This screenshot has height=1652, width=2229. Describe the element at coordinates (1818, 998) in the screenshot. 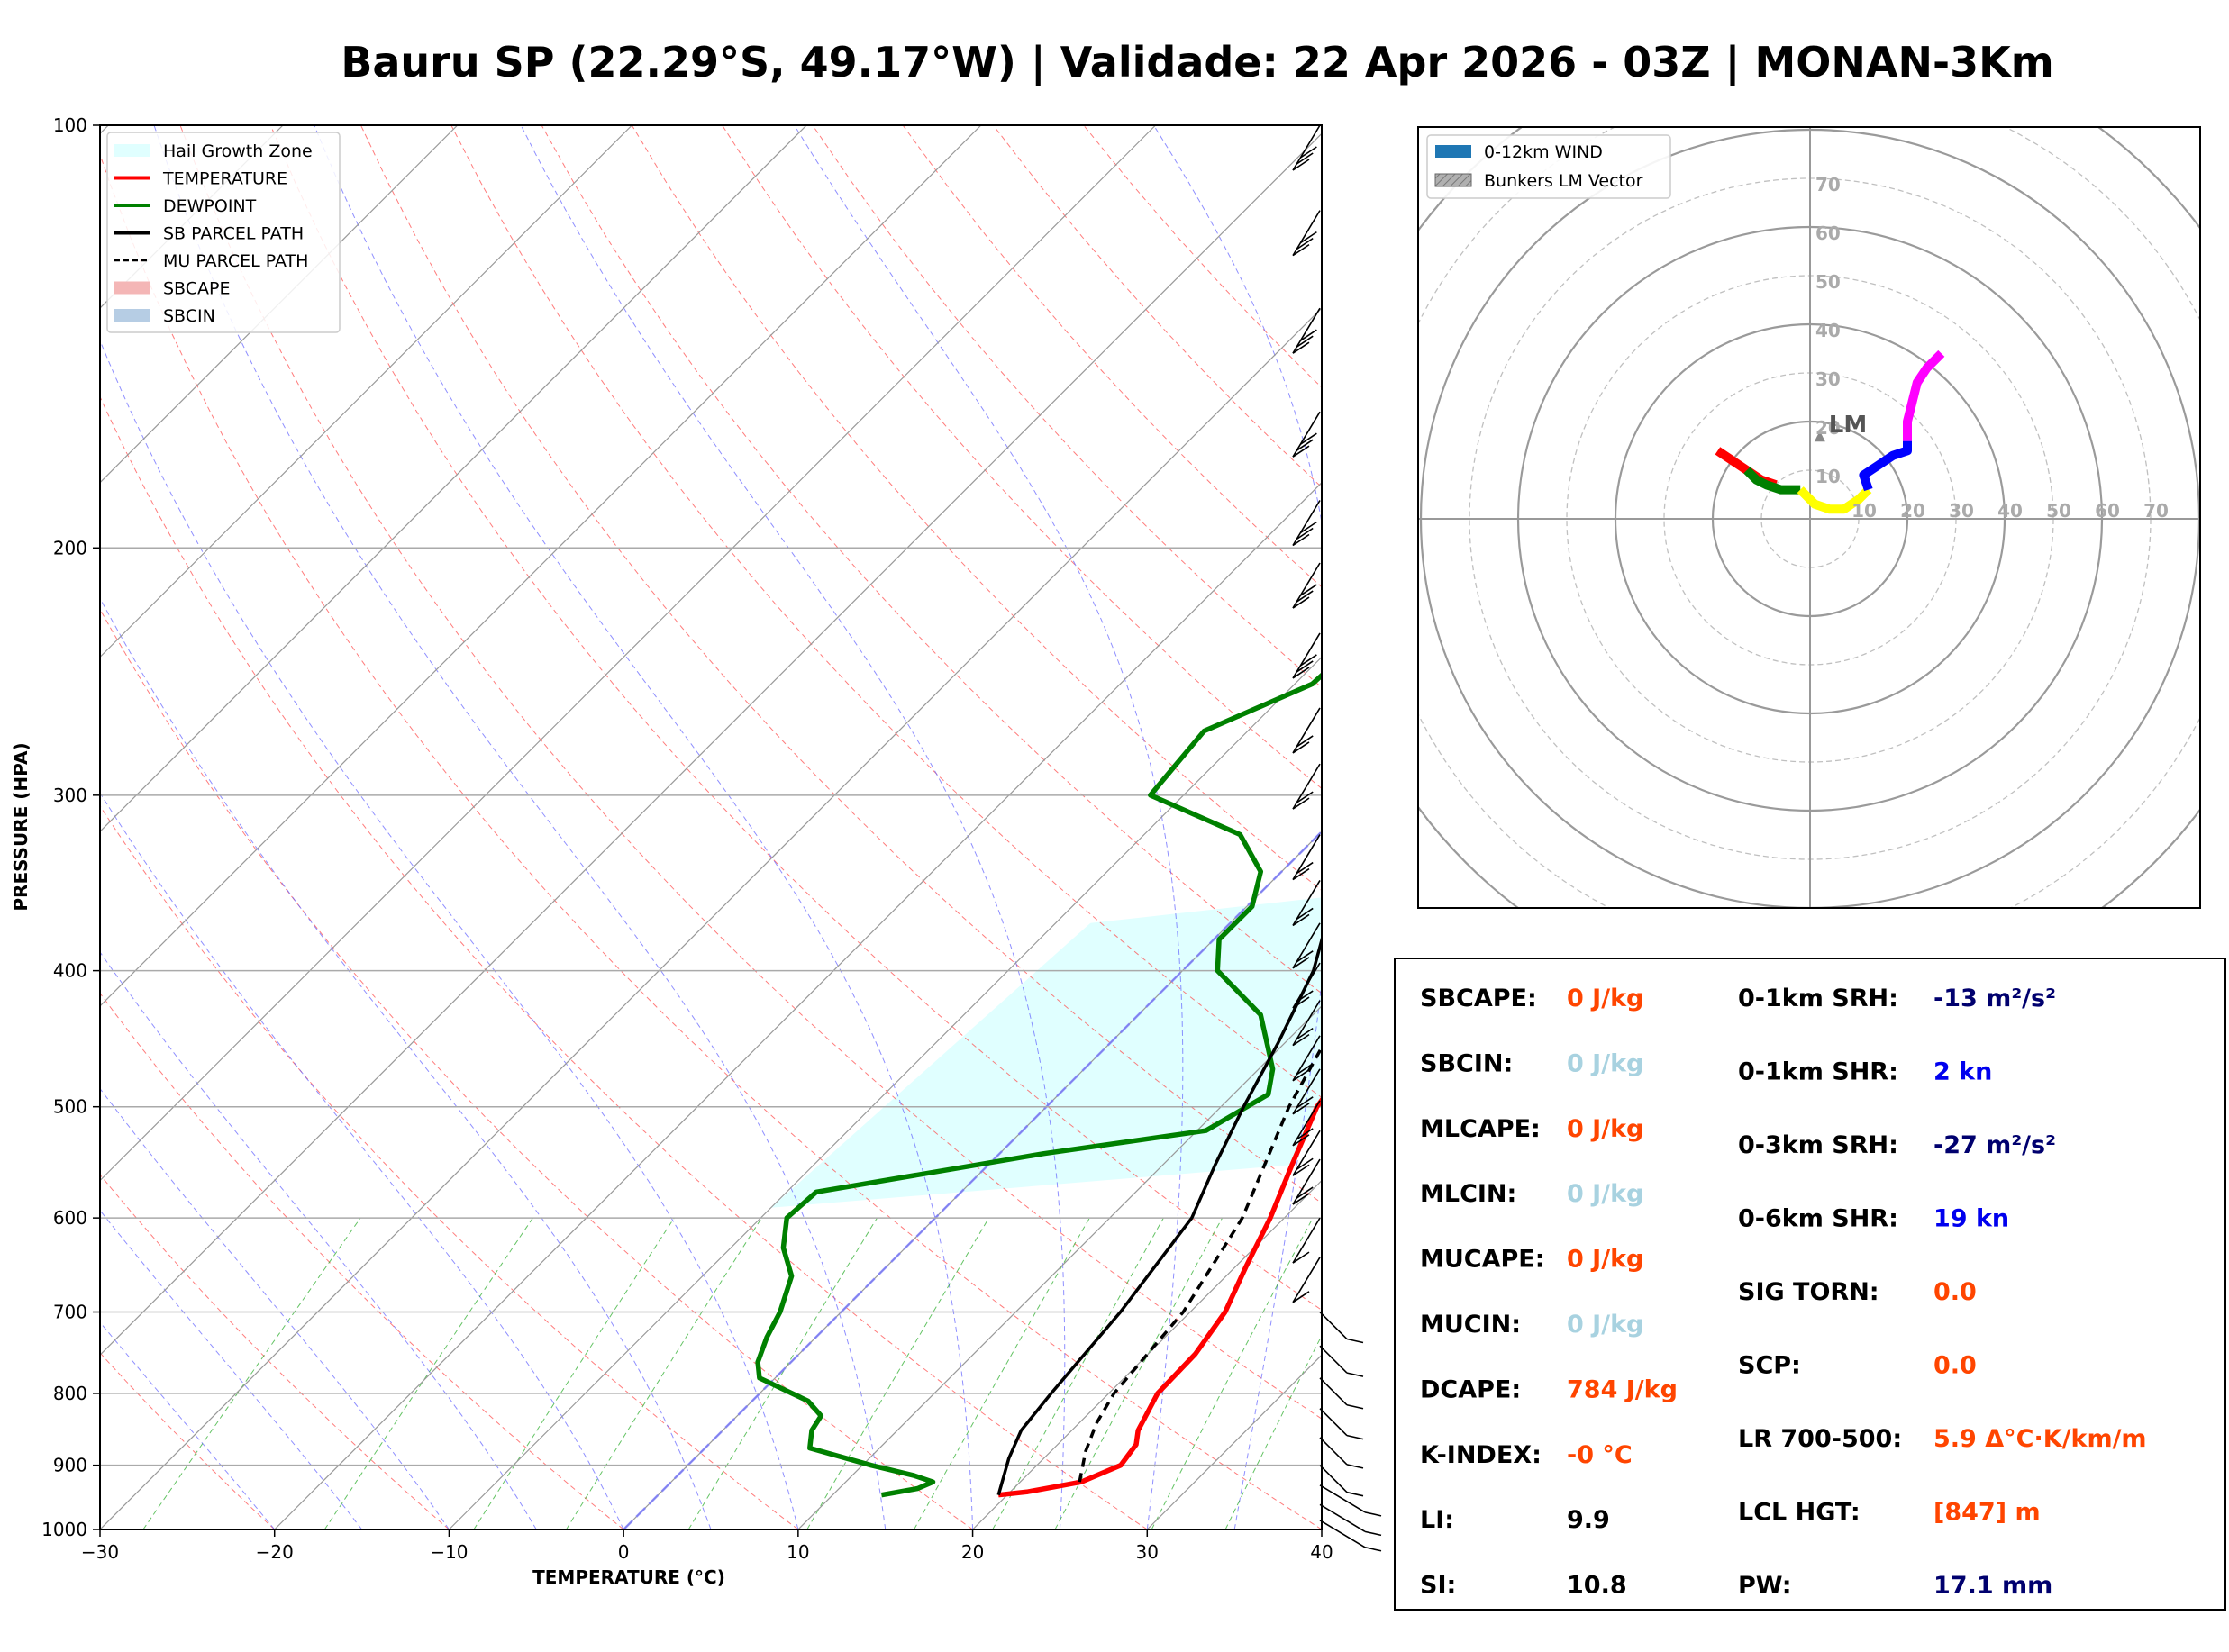

I see `index-label: 0-1km SRH:` at that location.